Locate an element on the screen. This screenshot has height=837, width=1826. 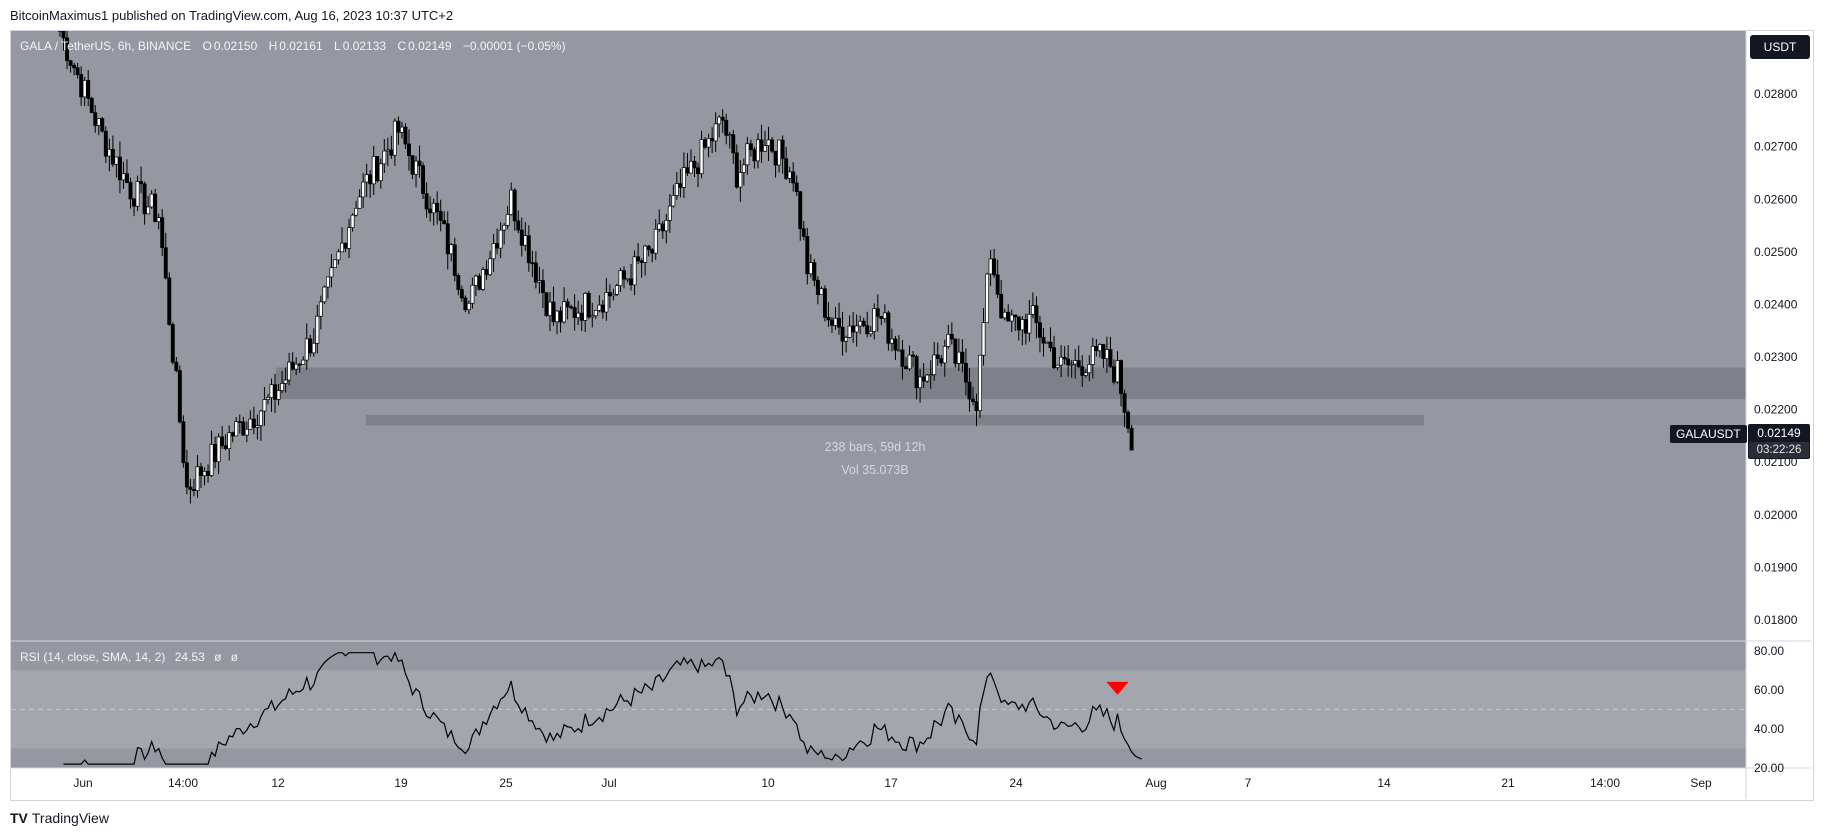
time-tick-label: 24 is located at coordinates (1016, 783).